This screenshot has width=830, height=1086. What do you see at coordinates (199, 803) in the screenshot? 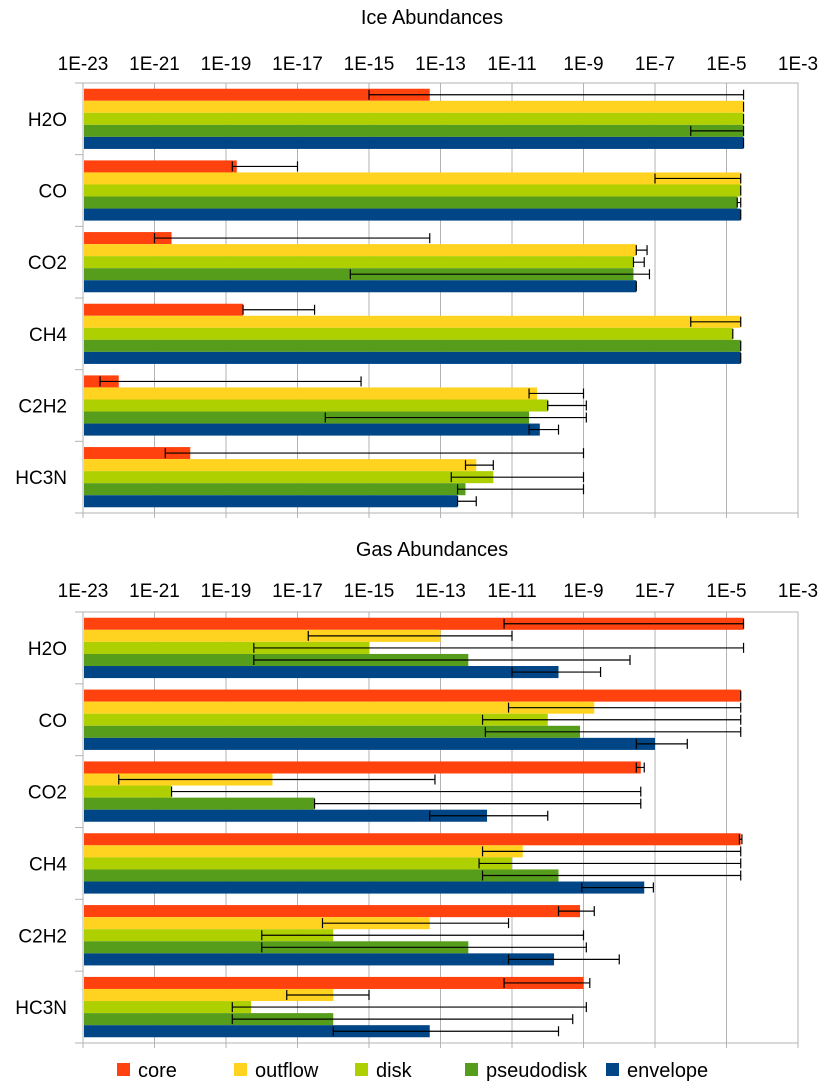
I see `bar-pseudodisk-co2` at bounding box center [199, 803].